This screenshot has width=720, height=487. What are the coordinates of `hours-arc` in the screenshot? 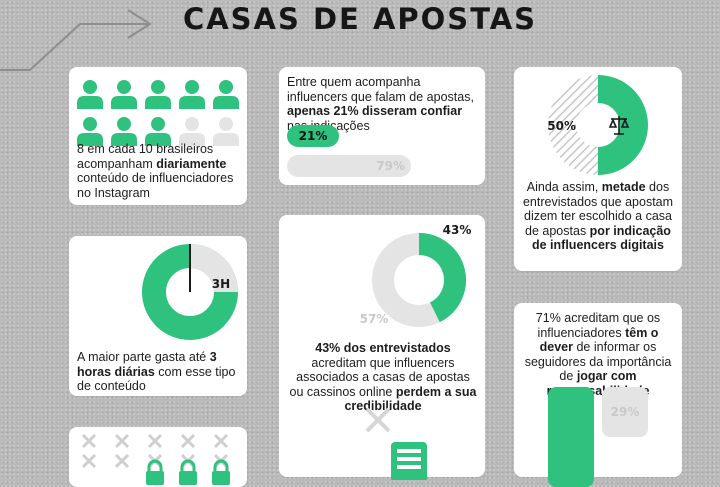 It's located at (213, 268).